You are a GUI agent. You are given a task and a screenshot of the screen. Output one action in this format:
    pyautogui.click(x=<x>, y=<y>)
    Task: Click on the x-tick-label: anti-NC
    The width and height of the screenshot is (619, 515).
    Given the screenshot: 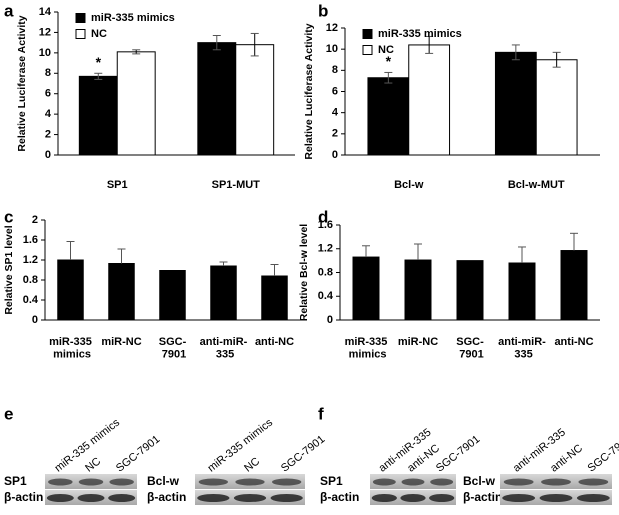 What is the action you would take?
    pyautogui.click(x=274, y=342)
    